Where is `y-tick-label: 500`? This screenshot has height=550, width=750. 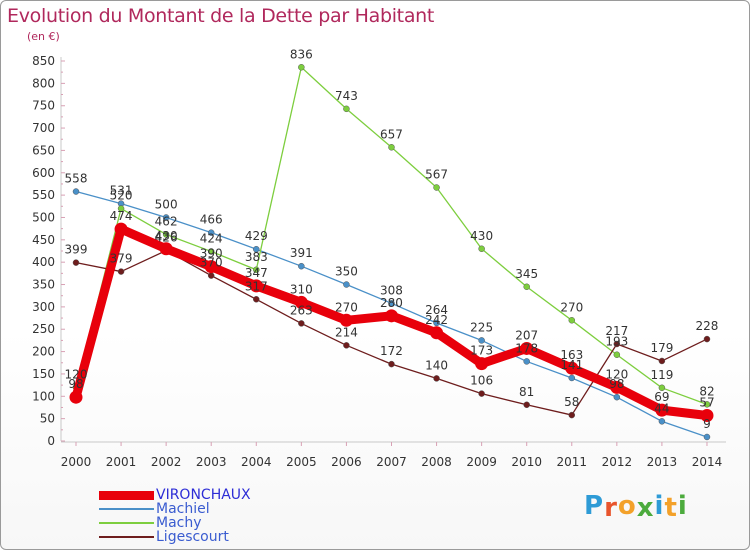
y-tick-label: 500 is located at coordinates (43, 217).